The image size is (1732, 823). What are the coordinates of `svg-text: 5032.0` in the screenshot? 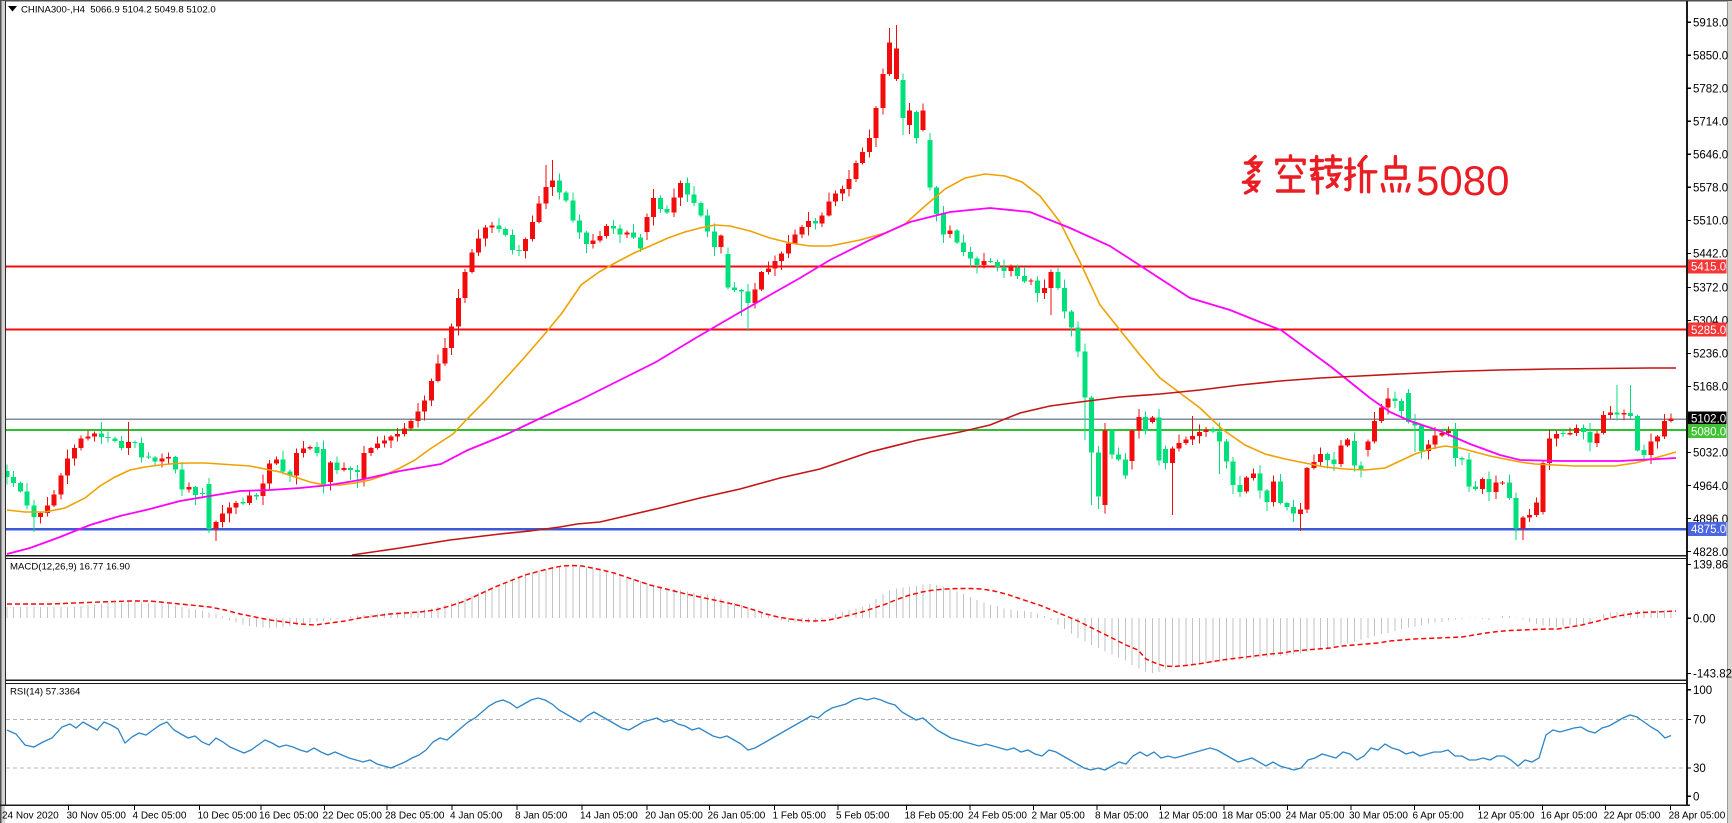 It's located at (1710, 454).